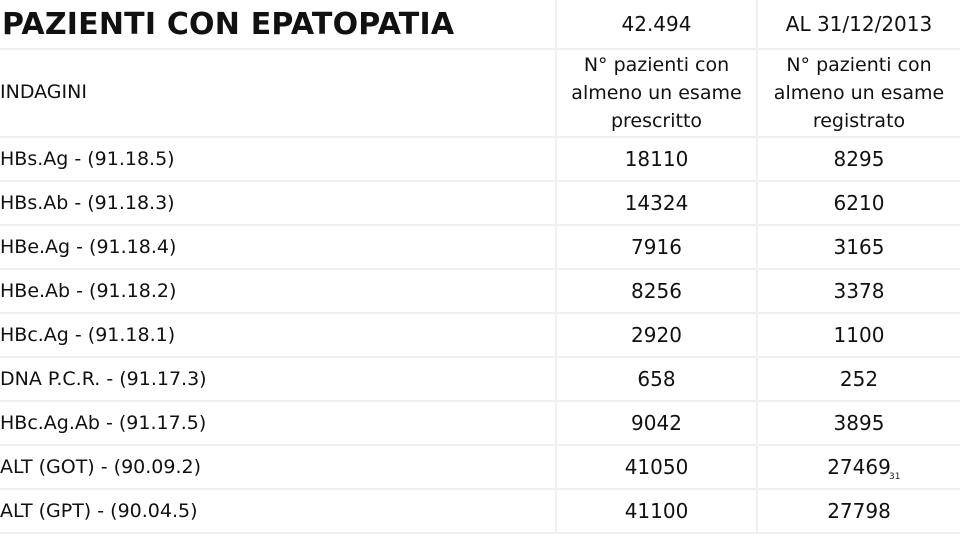 Image resolution: width=960 pixels, height=540 pixels. What do you see at coordinates (656, 203) in the screenshot?
I see `prescribed-count: 14324` at bounding box center [656, 203].